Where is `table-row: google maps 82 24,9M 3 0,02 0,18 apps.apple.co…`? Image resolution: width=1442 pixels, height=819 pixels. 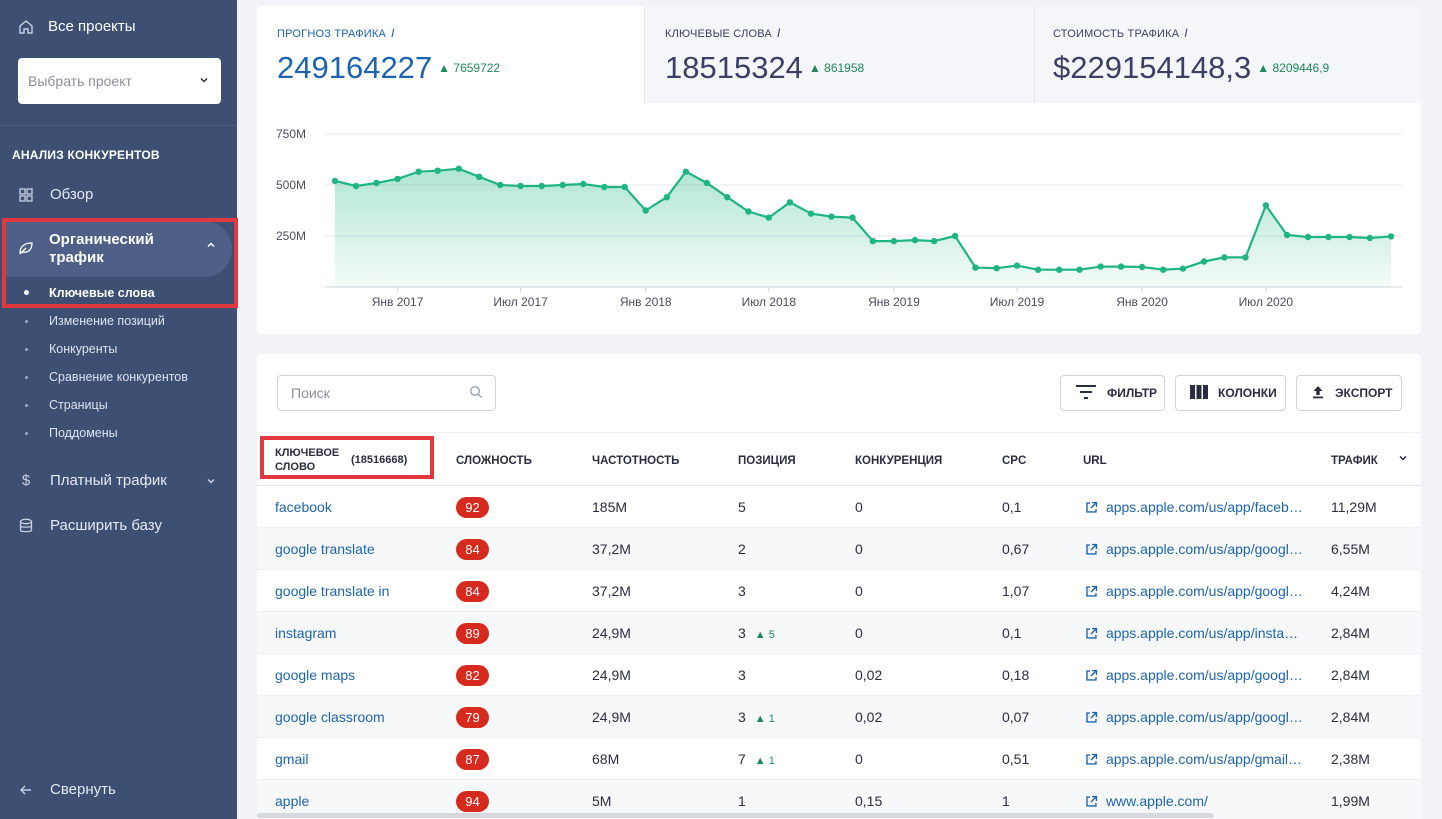
table-row: google maps 82 24,9M 3 0,02 0,18 apps.apple.co… is located at coordinates (839, 675).